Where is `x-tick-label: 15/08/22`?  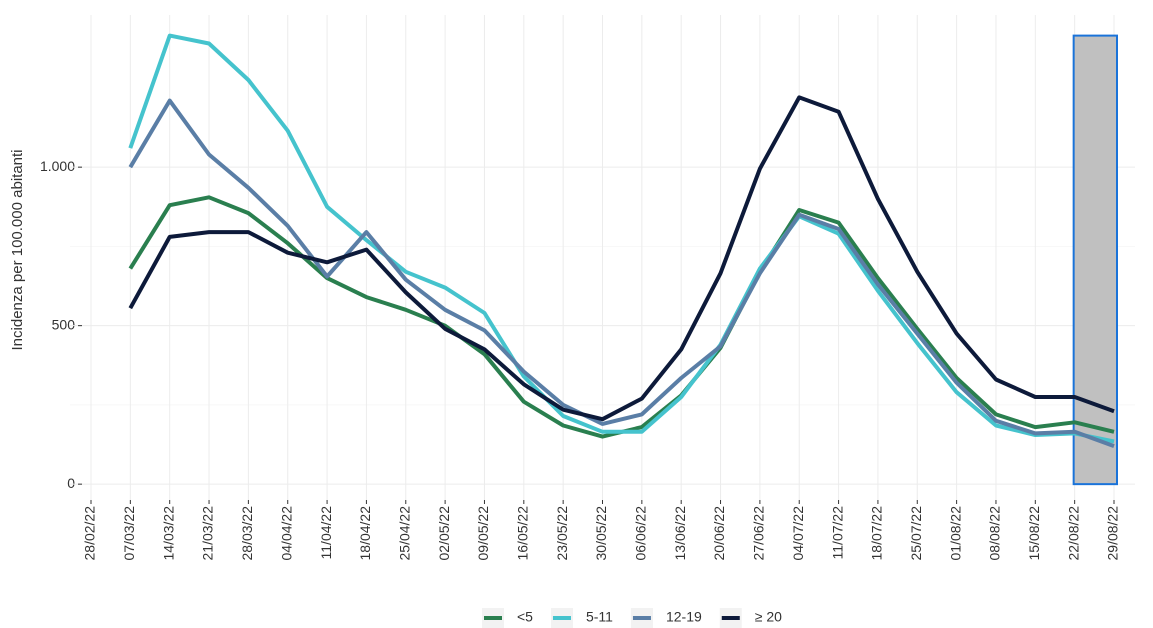
x-tick-label: 15/08/22 is located at coordinates (1034, 533).